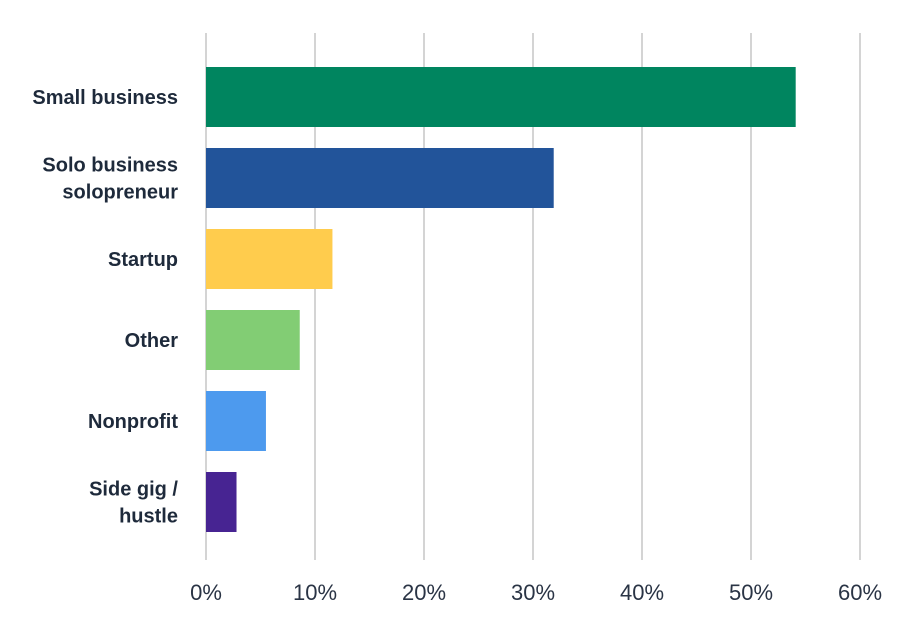 The height and width of the screenshot is (631, 900). What do you see at coordinates (206, 592) in the screenshot?
I see `x-tick-label: 0%` at bounding box center [206, 592].